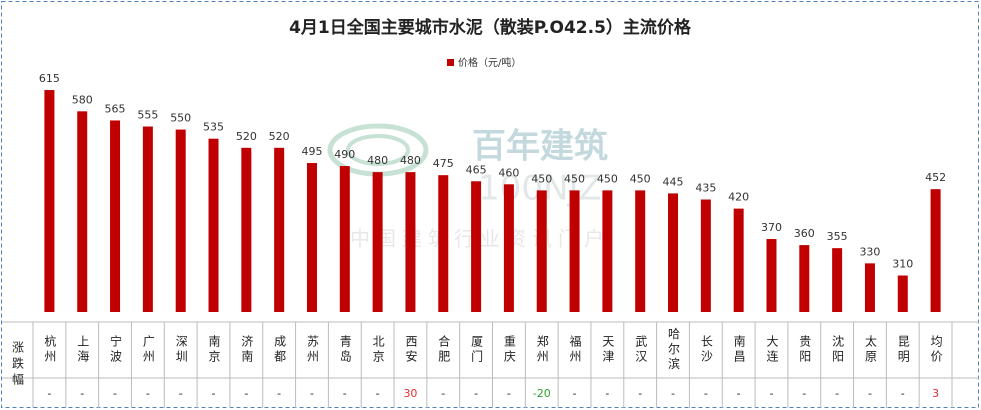 The width and height of the screenshot is (981, 410). What do you see at coordinates (467, 187) in the screenshot?
I see `watermark: 百年建筑 100NJZ 中国建筑行业资讯门户` at bounding box center [467, 187].